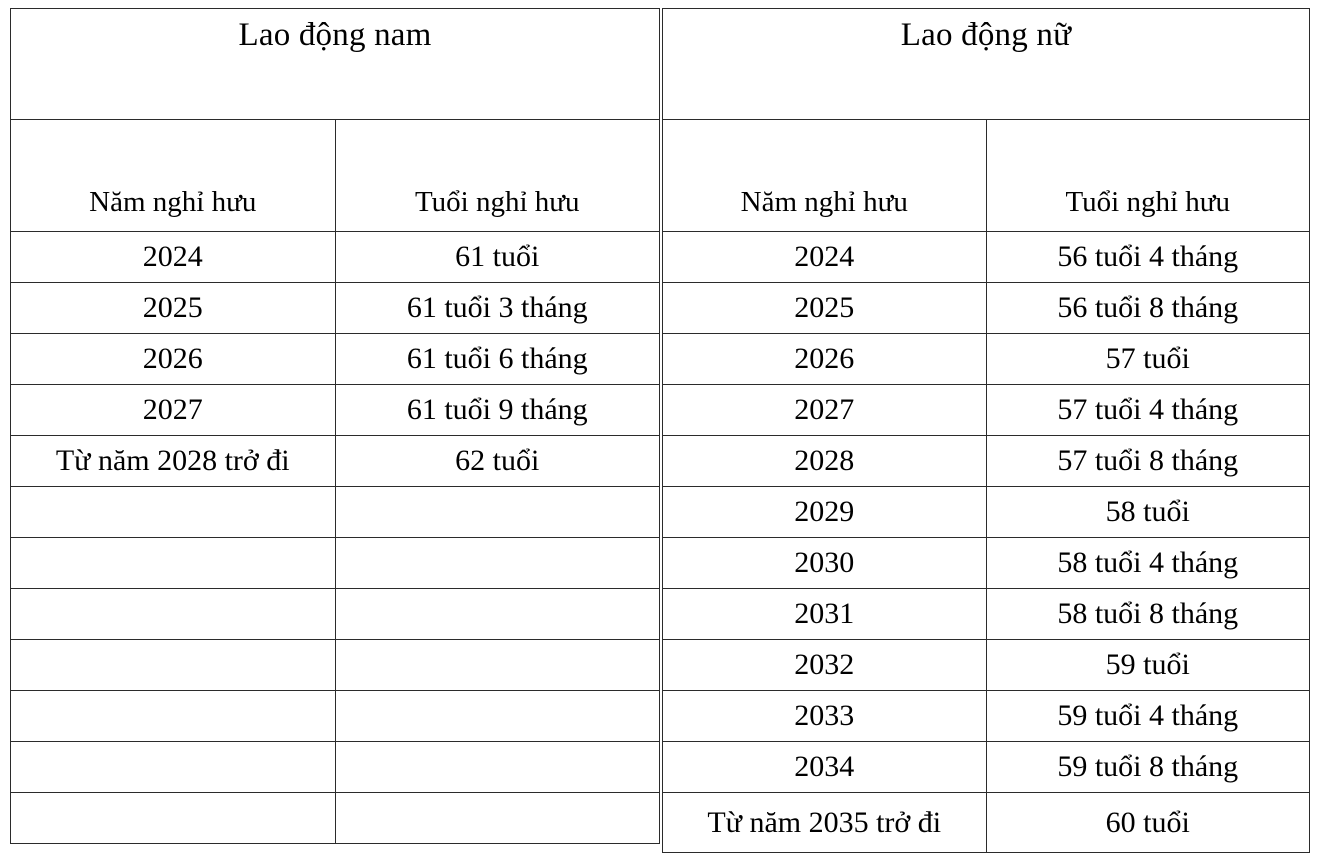 This screenshot has height=857, width=1339. Describe the element at coordinates (1147, 512) in the screenshot. I see `cell-female-age: 58 tuổi` at that location.